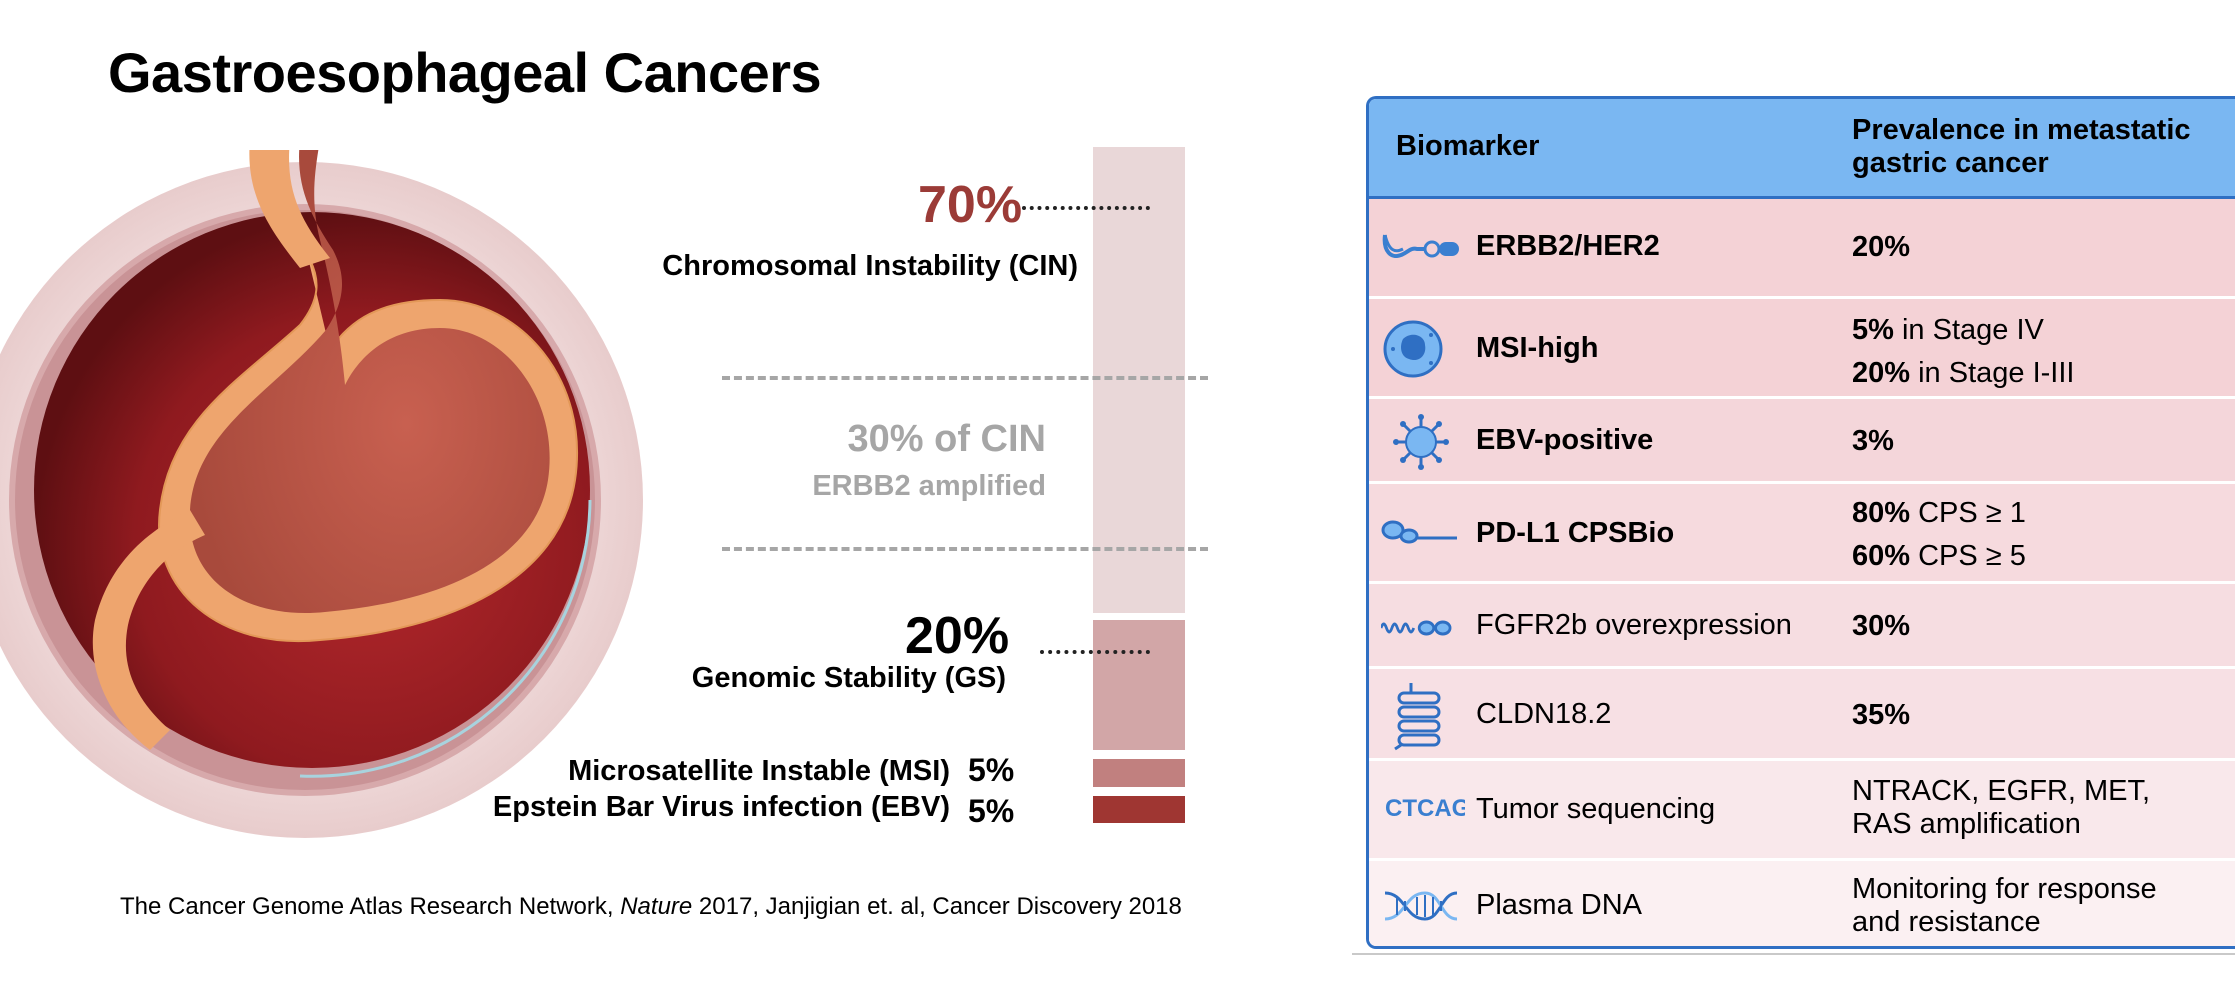 This screenshot has width=2235, height=991. What do you see at coordinates (970, 205) in the screenshot?
I see `cin-percent: 70%` at bounding box center [970, 205].